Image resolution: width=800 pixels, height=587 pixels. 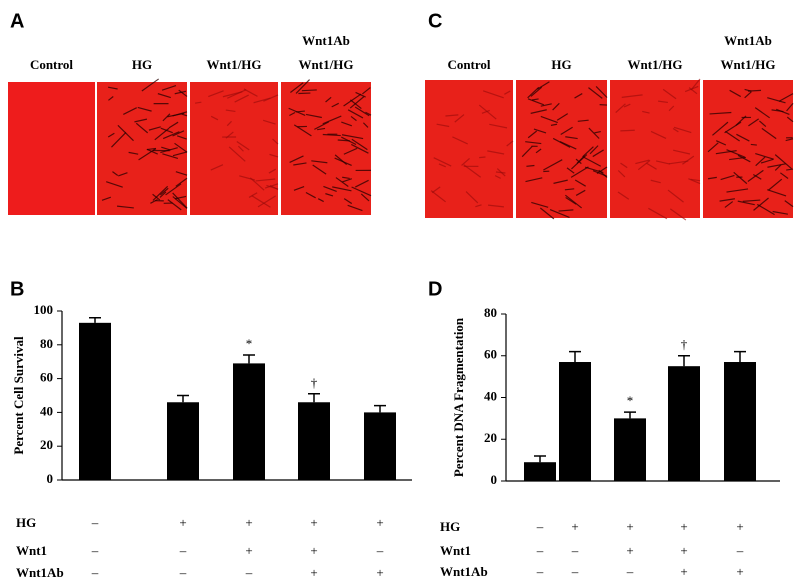 What do you see at coordinates (17, 21) in the screenshot?
I see `panel-letter: A` at bounding box center [17, 21].